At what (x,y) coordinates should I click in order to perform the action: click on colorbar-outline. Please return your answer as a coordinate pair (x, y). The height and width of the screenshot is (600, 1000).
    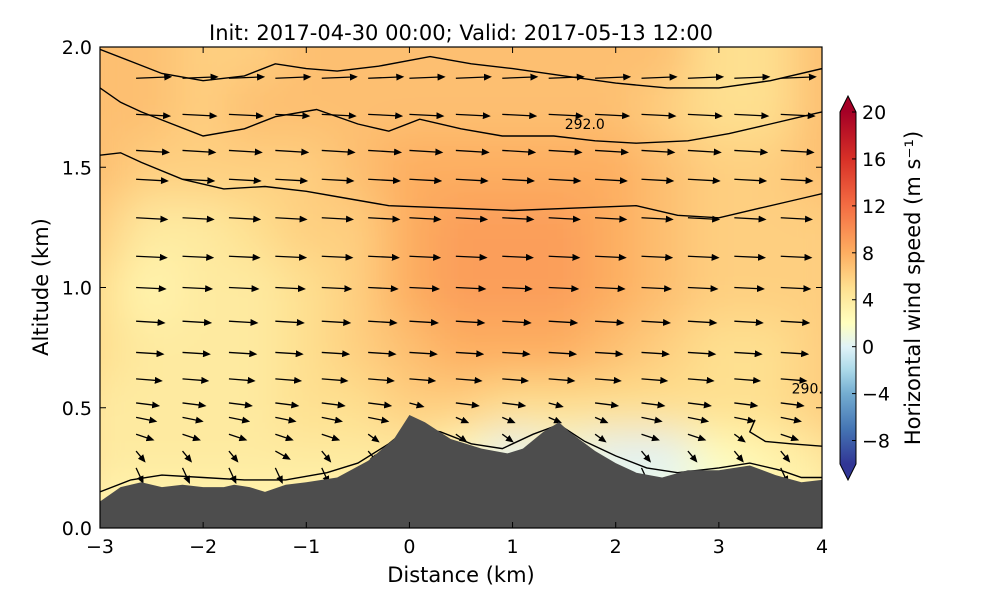
    Looking at the image, I should click on (848, 288).